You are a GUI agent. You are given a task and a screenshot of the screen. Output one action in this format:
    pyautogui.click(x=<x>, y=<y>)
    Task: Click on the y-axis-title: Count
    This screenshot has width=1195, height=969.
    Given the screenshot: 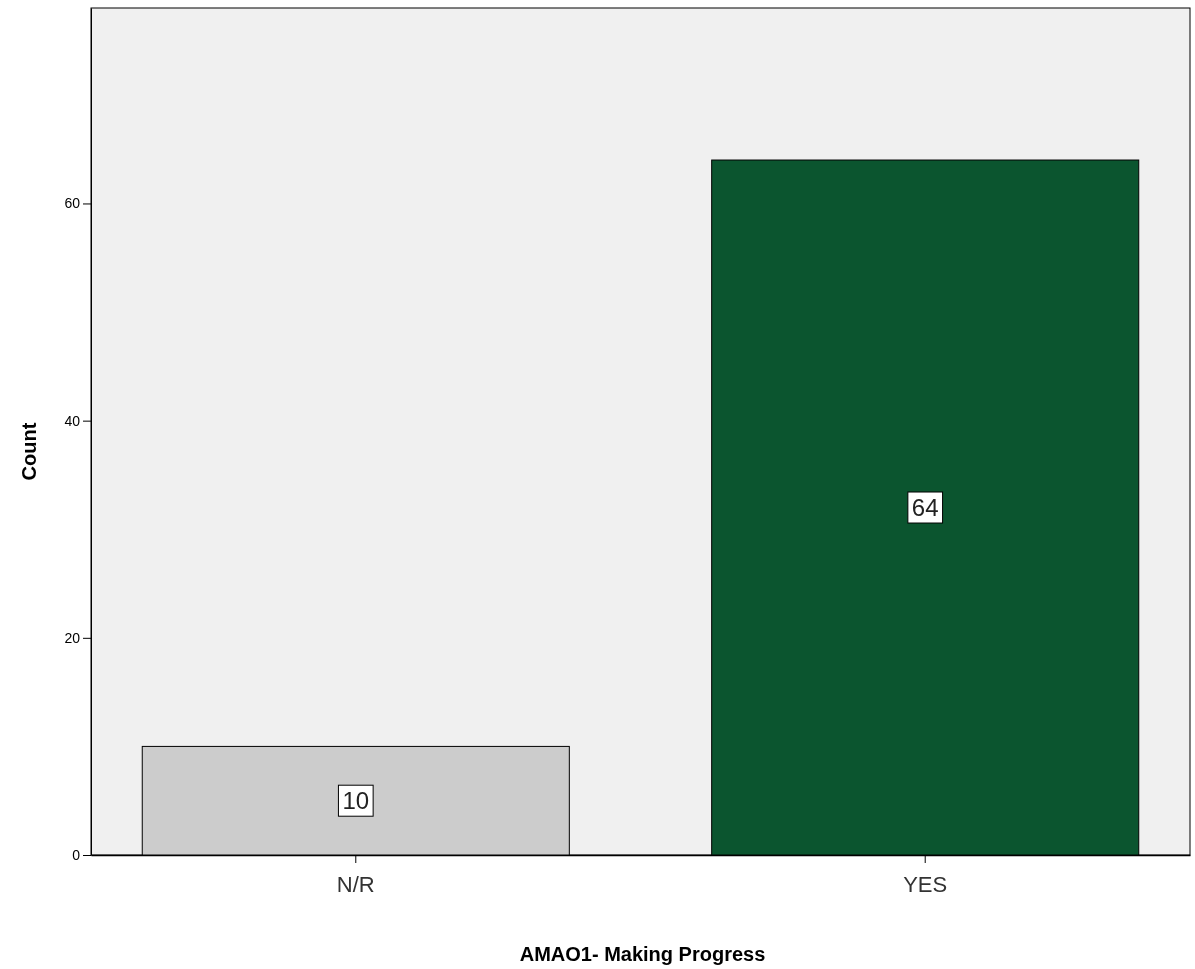 What is the action you would take?
    pyautogui.click(x=29, y=451)
    